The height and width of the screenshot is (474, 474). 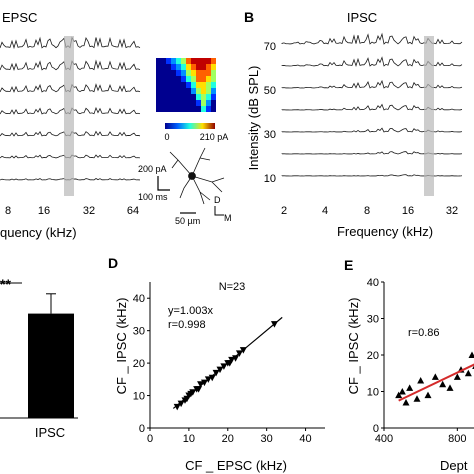 I want to click on y-tick-label: 10, so click(x=270, y=179).